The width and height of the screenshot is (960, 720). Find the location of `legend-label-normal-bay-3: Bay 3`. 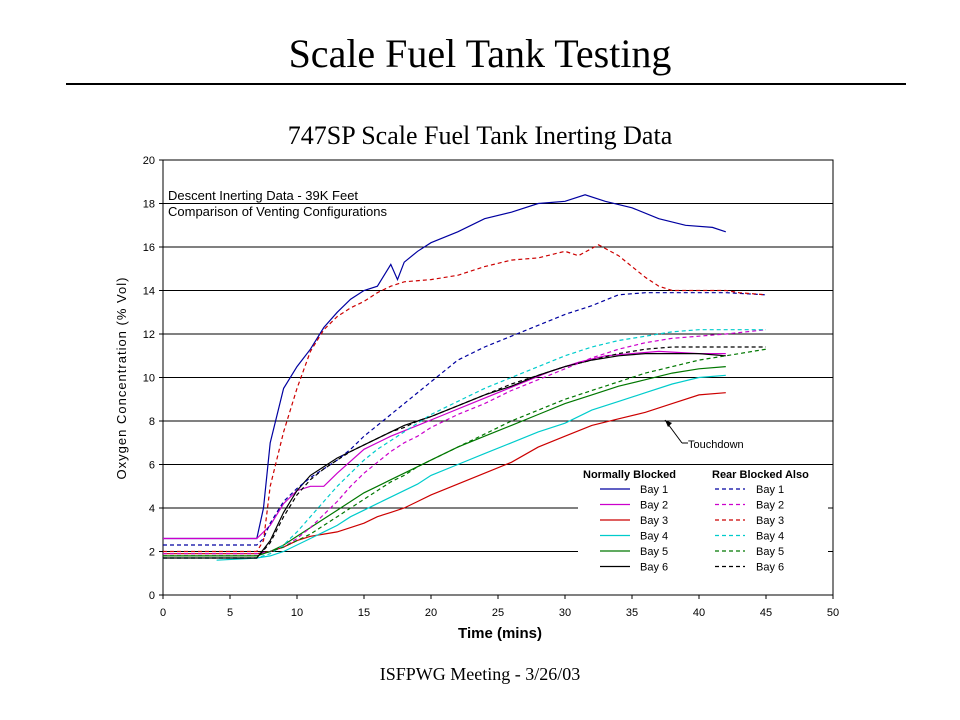

legend-label-normal-bay-3: Bay 3 is located at coordinates (654, 521).